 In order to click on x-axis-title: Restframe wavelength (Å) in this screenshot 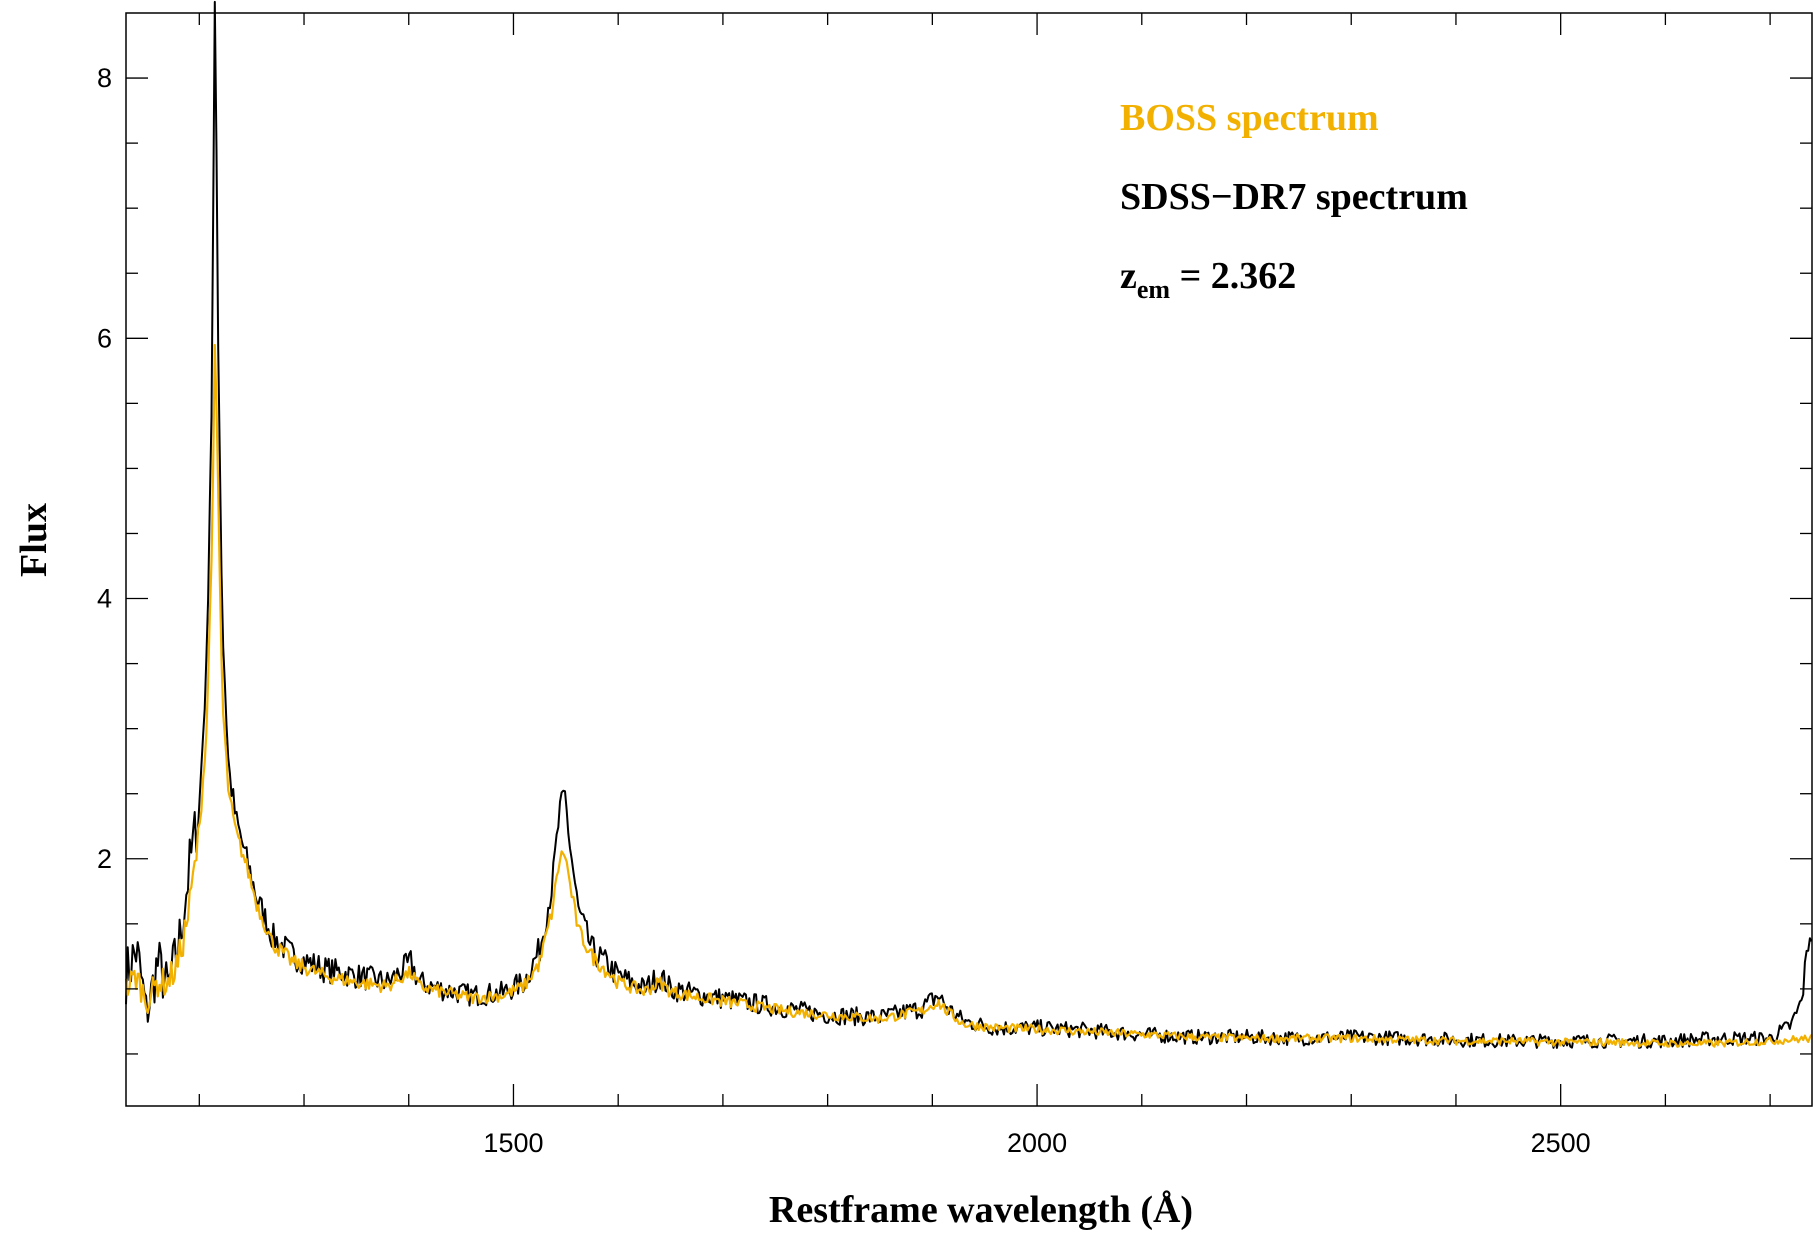, I will do `click(981, 1210)`.